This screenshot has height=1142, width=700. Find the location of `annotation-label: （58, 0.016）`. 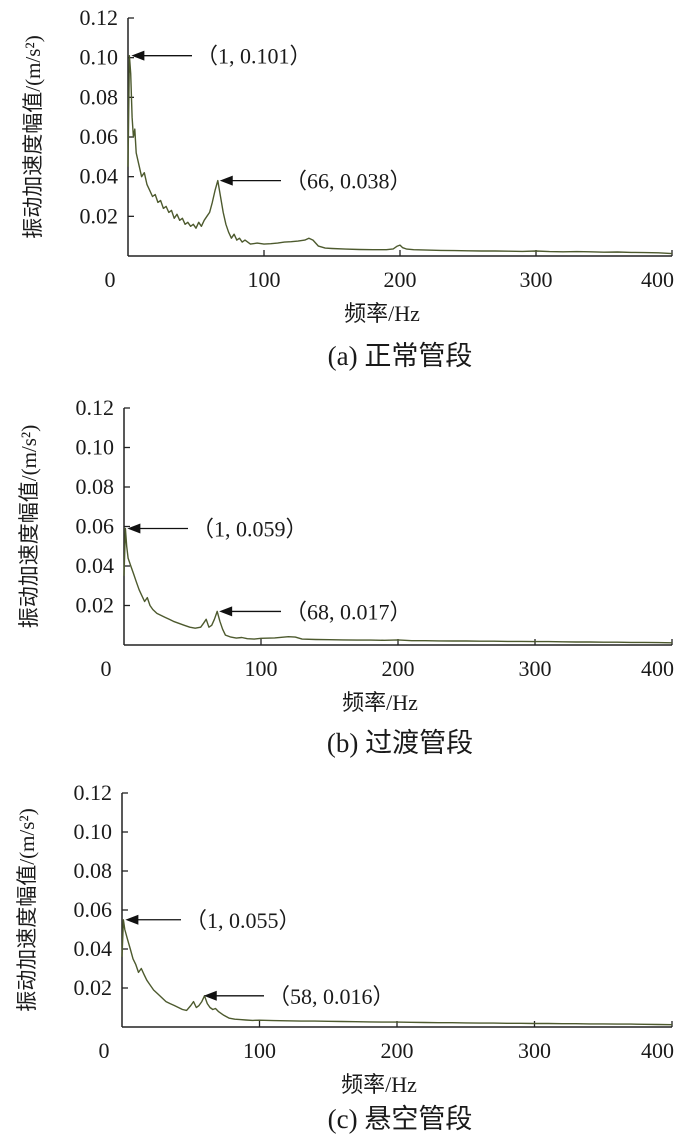

annotation-label: （58, 0.016） is located at coordinates (331, 996).